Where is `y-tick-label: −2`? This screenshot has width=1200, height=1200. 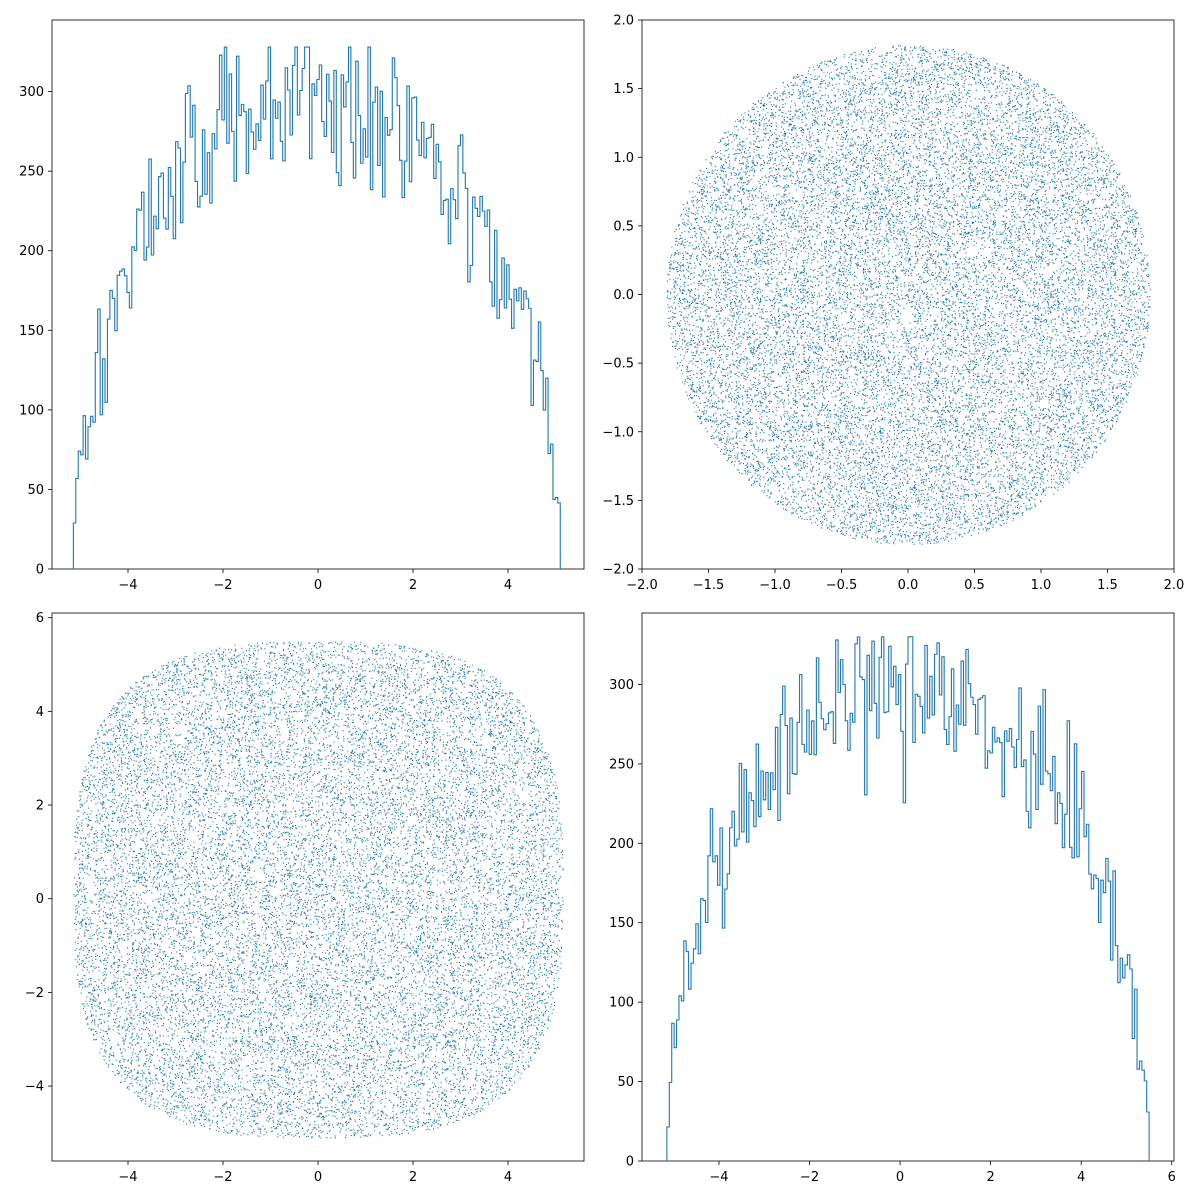 y-tick-label: −2 is located at coordinates (34, 993).